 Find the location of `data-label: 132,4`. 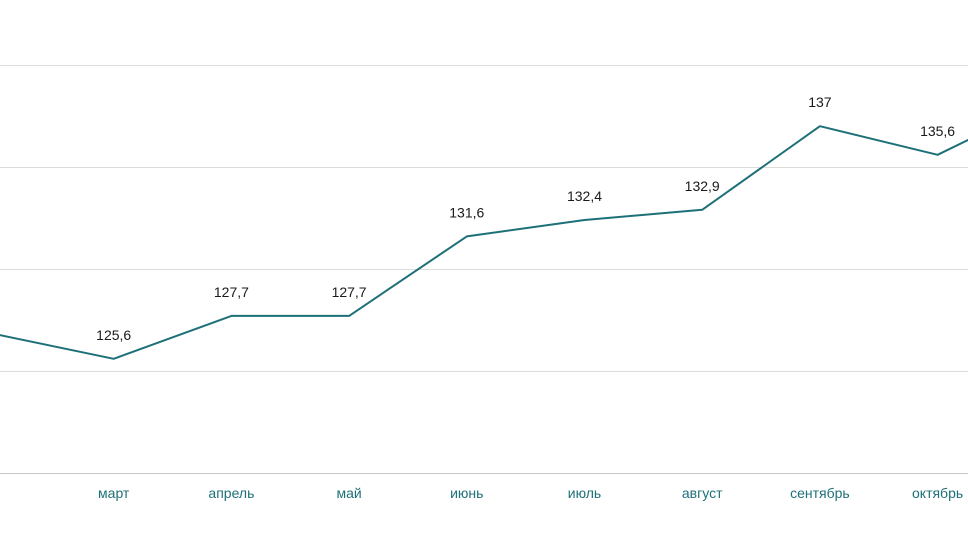

data-label: 132,4 is located at coordinates (584, 196).